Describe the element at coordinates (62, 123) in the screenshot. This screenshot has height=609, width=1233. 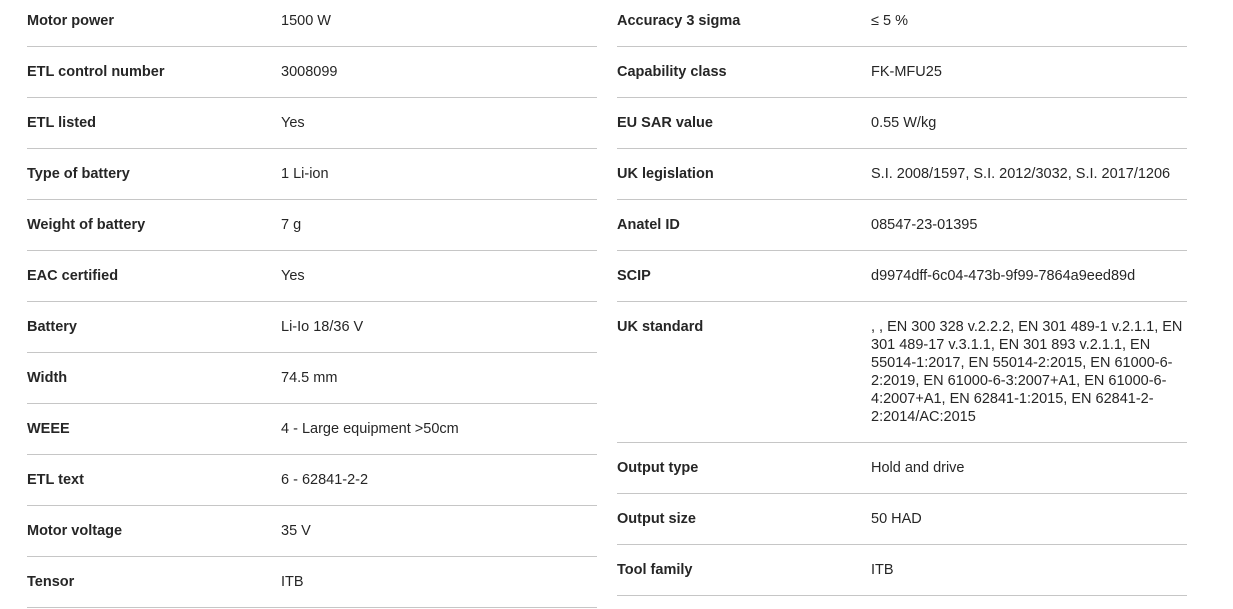
I see `spec-label: ETL listed` at that location.